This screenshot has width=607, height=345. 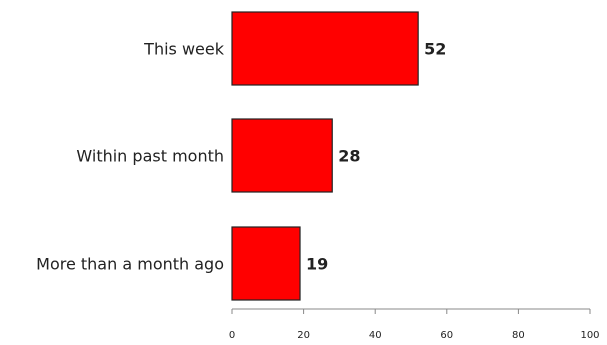 What do you see at coordinates (414, 324) in the screenshot?
I see `x-axis: 0 20 40 60 80 100` at bounding box center [414, 324].